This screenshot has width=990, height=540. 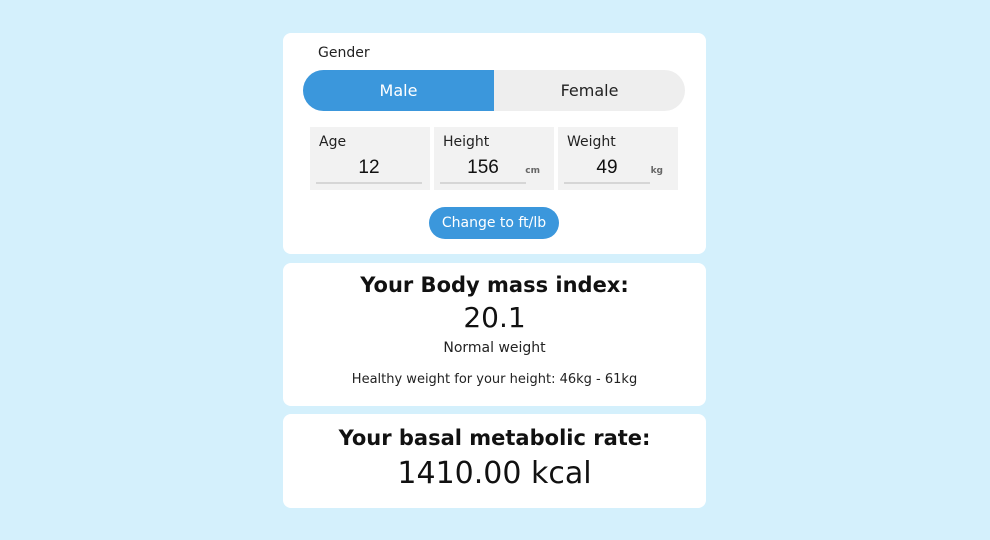 What do you see at coordinates (494, 473) in the screenshot?
I see `bmr-value: 1410.00 kcal` at bounding box center [494, 473].